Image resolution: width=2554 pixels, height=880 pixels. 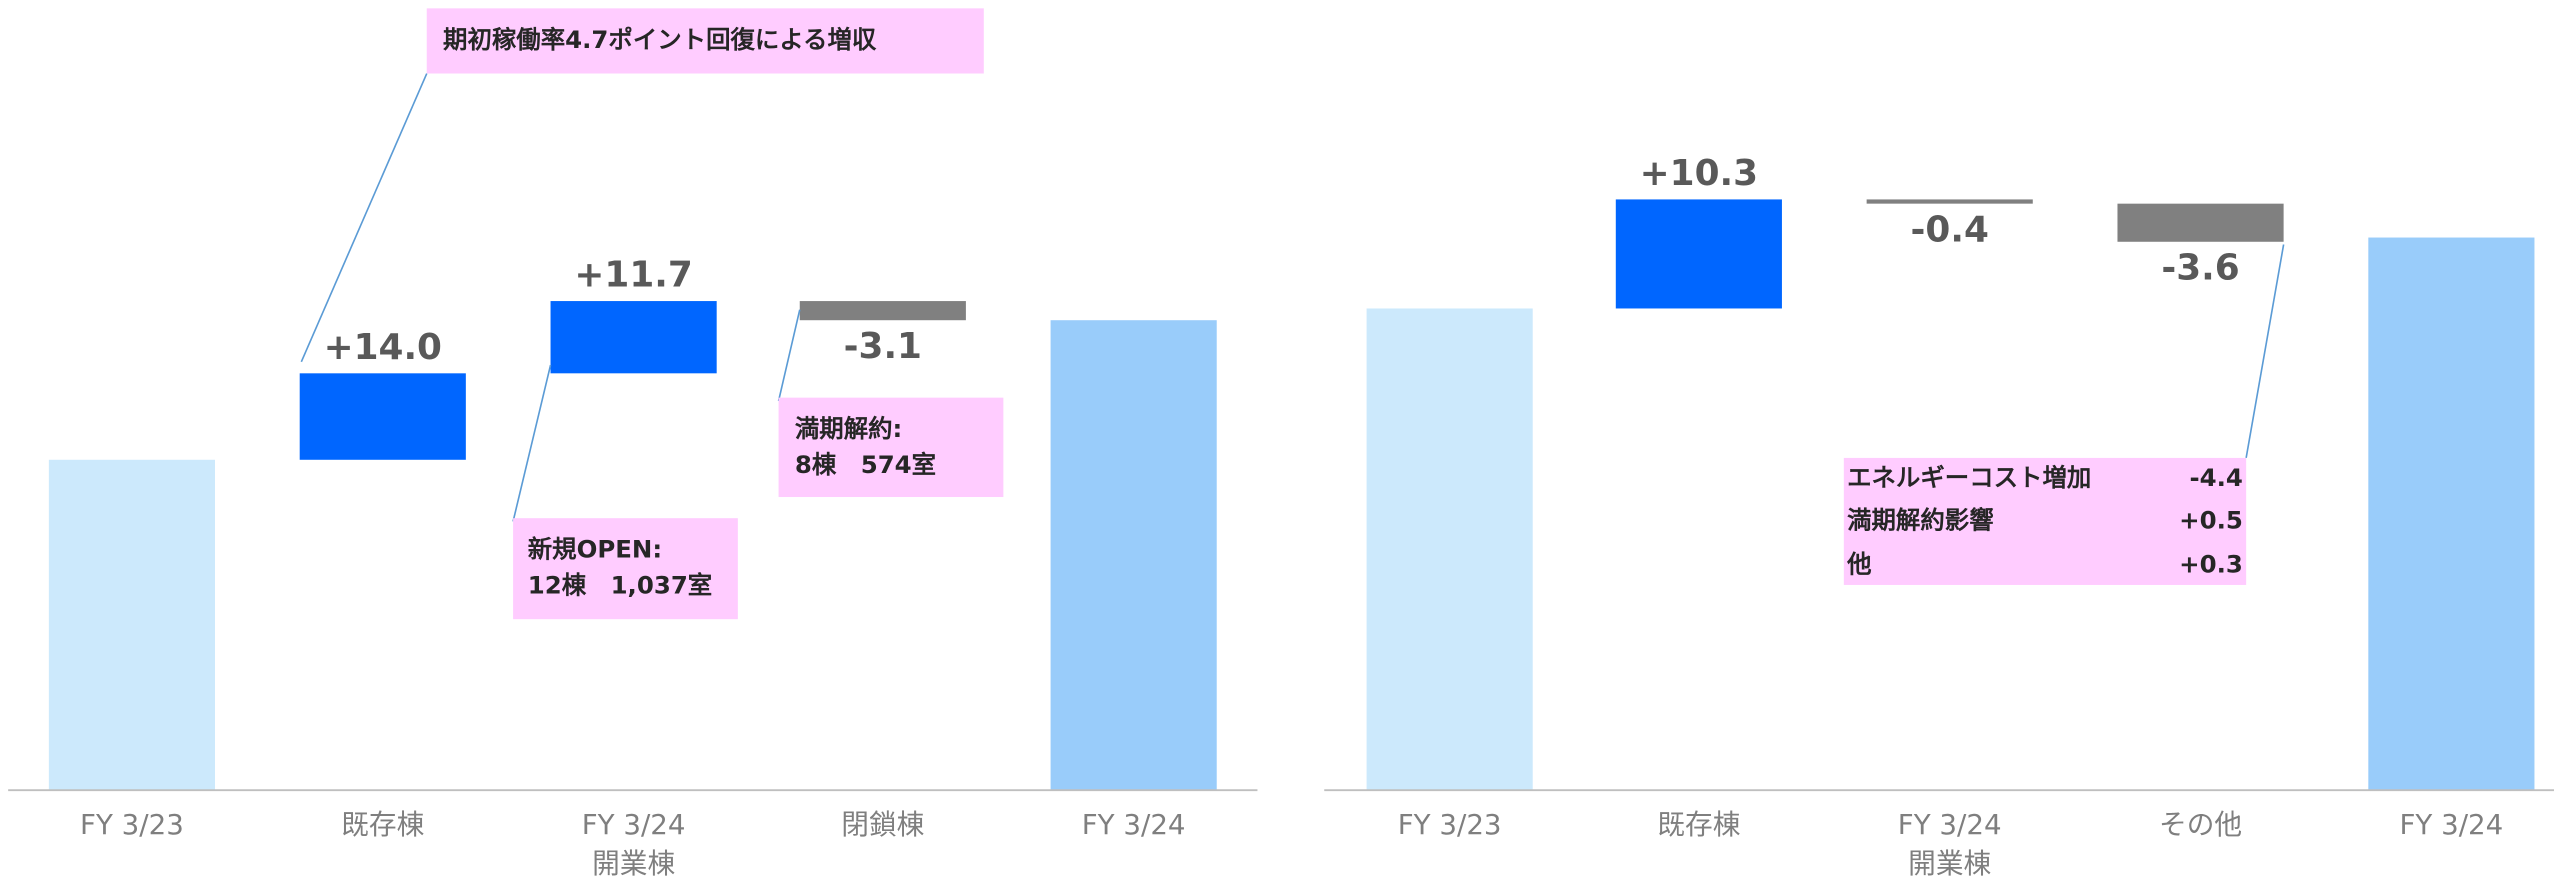 I want to click on annotation-text: 8棟 574室, so click(x=865, y=464).